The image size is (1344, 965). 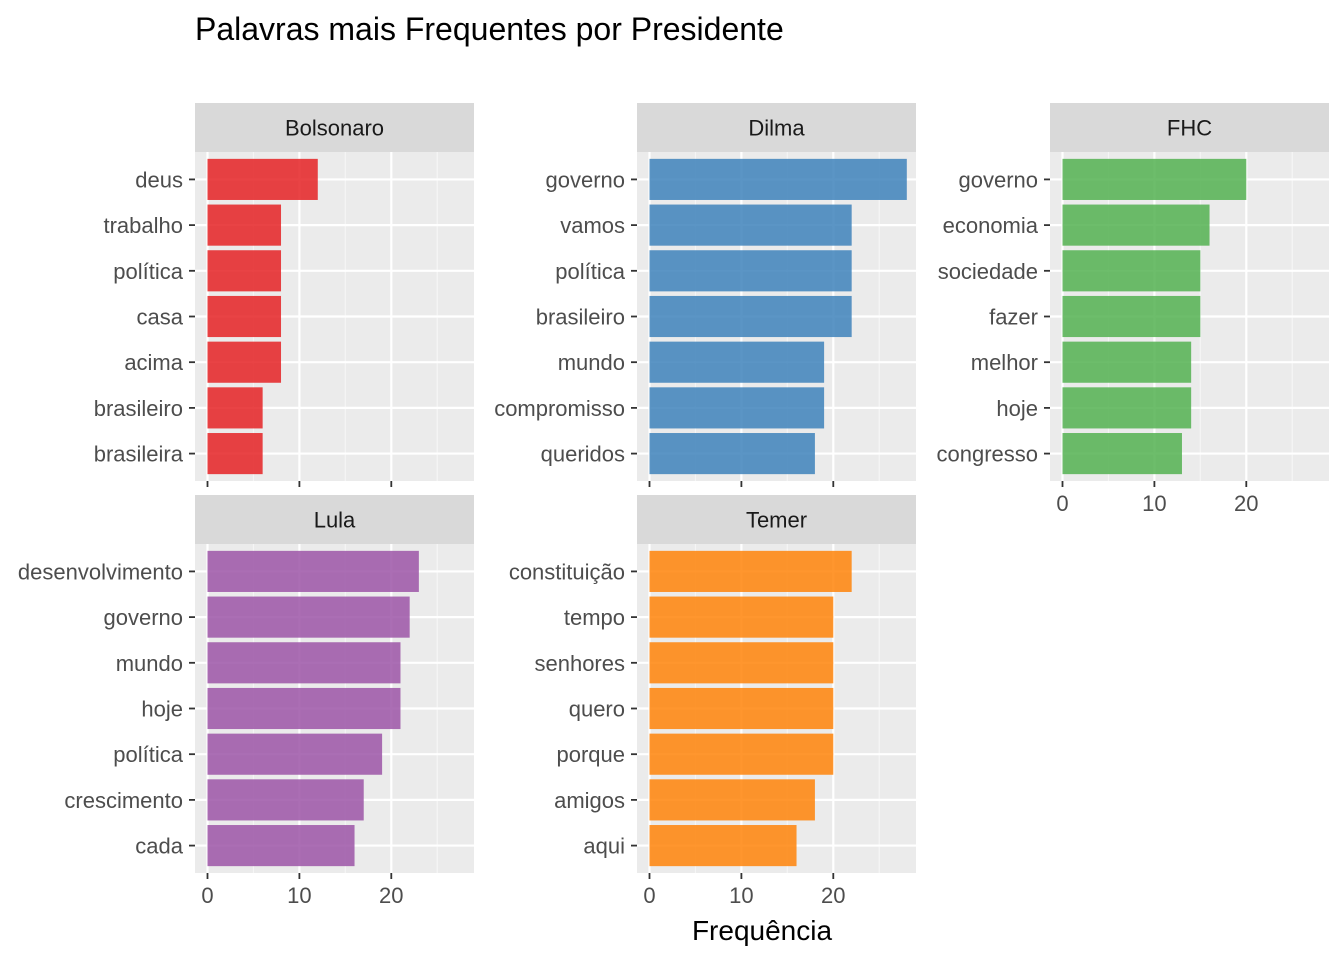 I want to click on y-tick-label: melhor, so click(x=1004, y=362).